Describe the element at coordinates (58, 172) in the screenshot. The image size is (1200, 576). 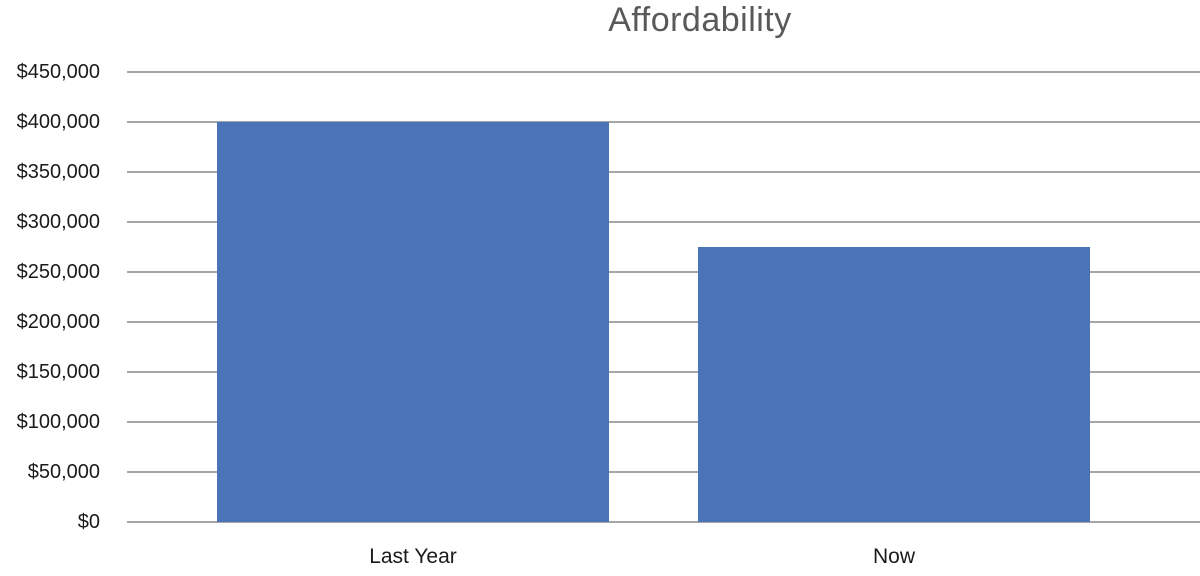
I see `y-axis-tick-label: $350,000` at that location.